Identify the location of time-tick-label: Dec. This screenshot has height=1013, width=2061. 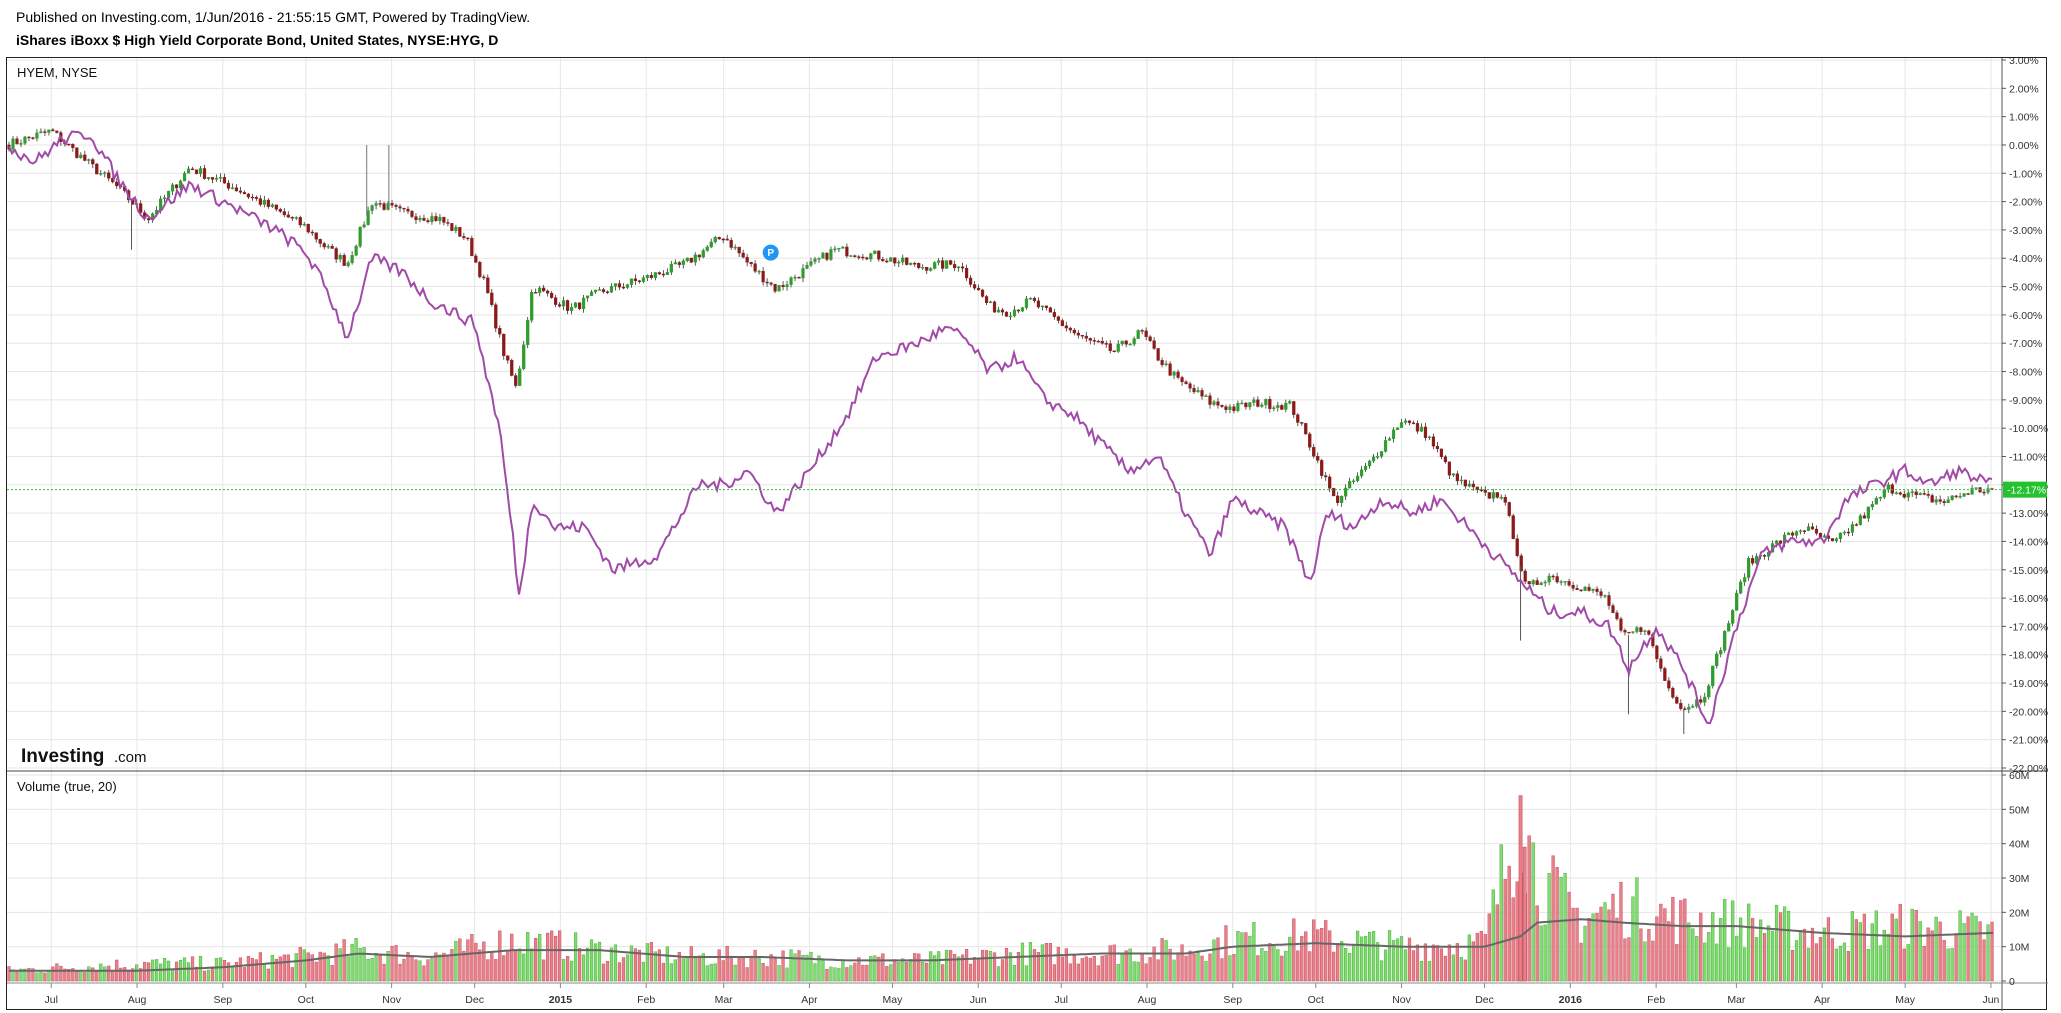
(474, 1000).